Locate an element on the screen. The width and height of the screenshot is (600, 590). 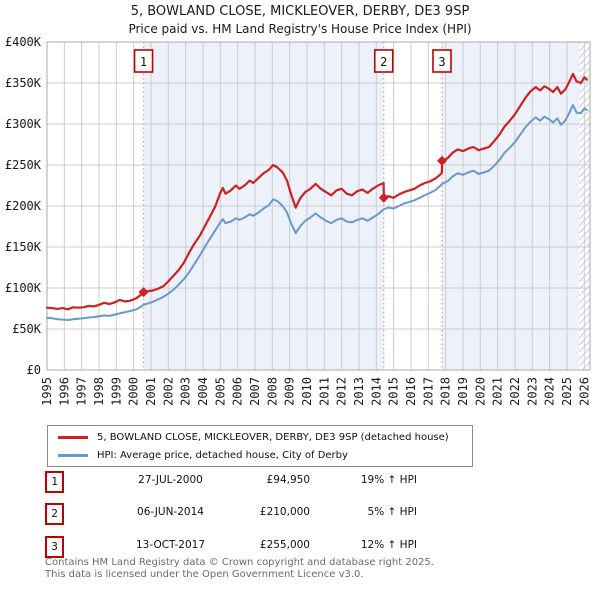
year-label: 1996 is located at coordinates (64, 391).